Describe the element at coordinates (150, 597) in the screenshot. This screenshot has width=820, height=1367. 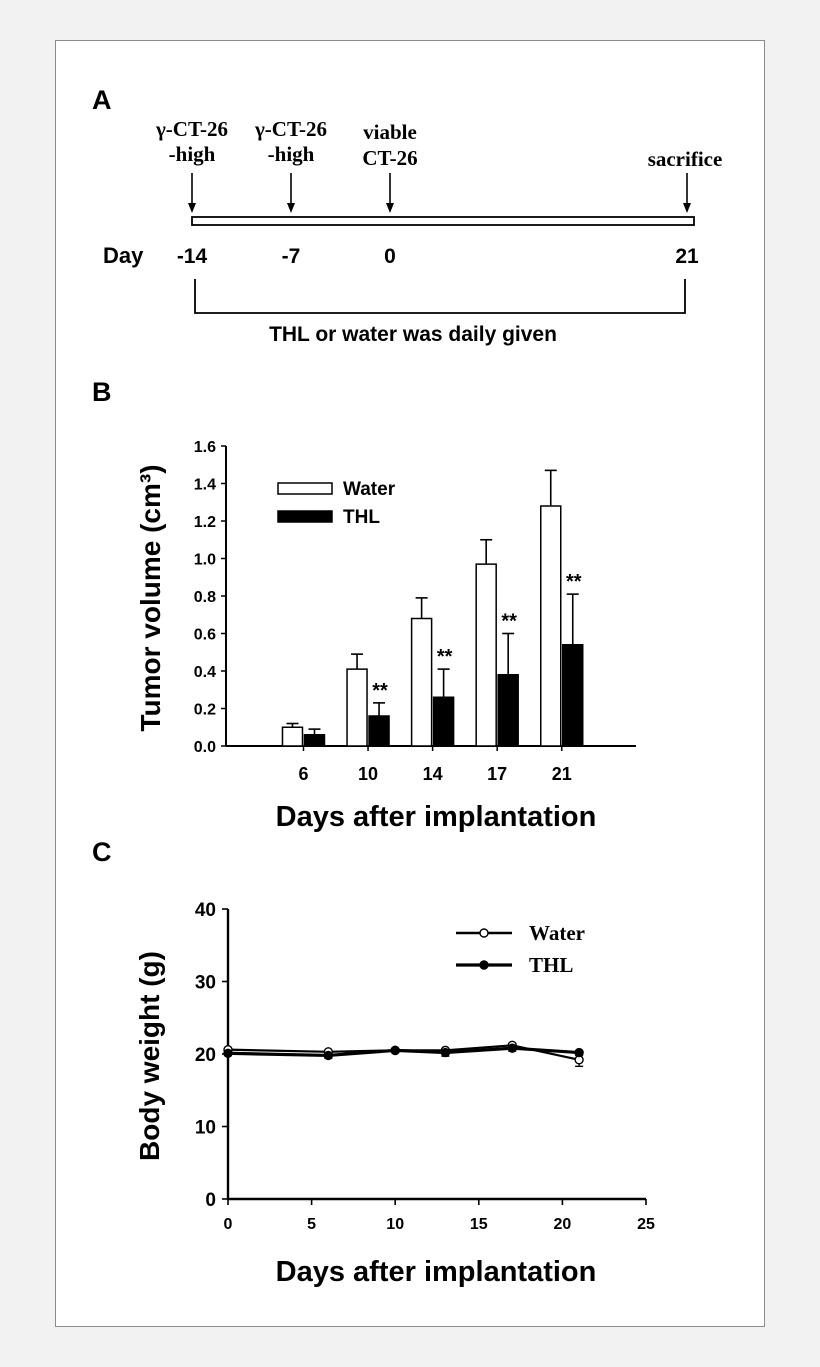
I see `bar-chart-y-axis-label: Tumor volume (cm³)` at that location.